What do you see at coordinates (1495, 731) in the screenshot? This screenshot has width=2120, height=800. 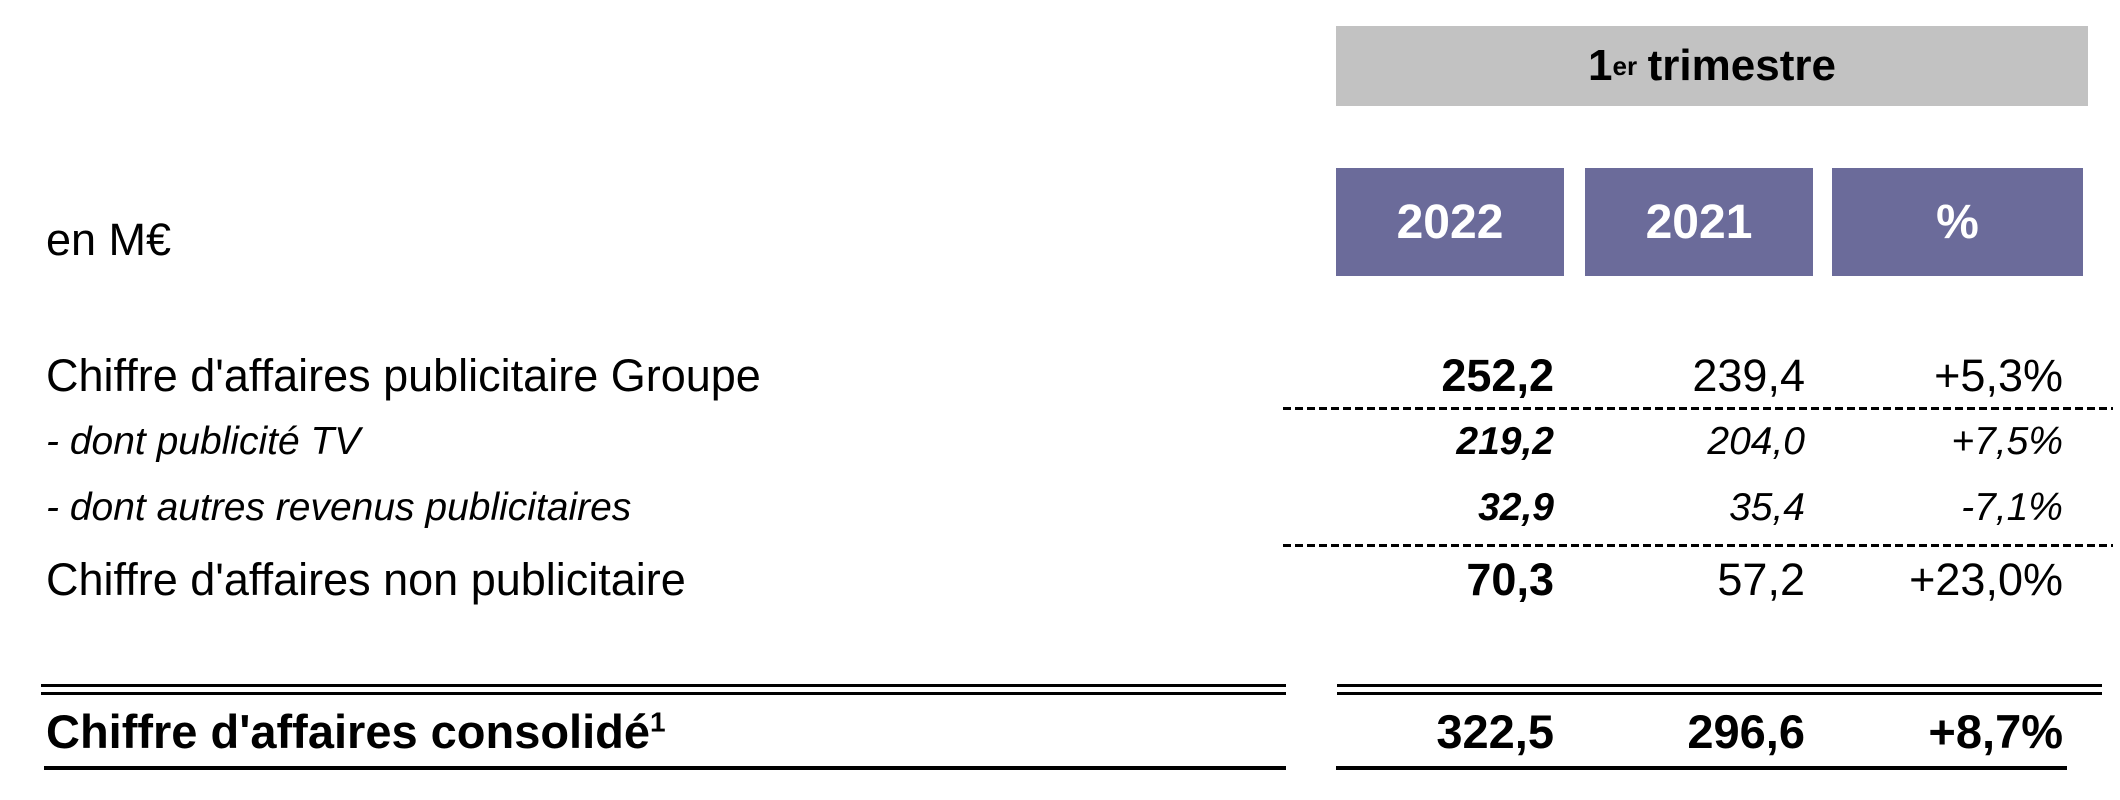 I see `cell-2022: 322,5` at bounding box center [1495, 731].